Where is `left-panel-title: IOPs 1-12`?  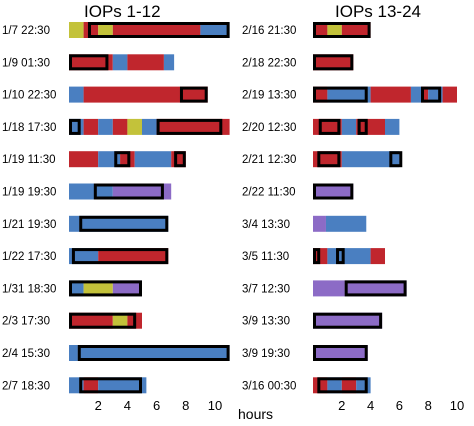 left-panel-title: IOPs 1-12 is located at coordinates (122, 11).